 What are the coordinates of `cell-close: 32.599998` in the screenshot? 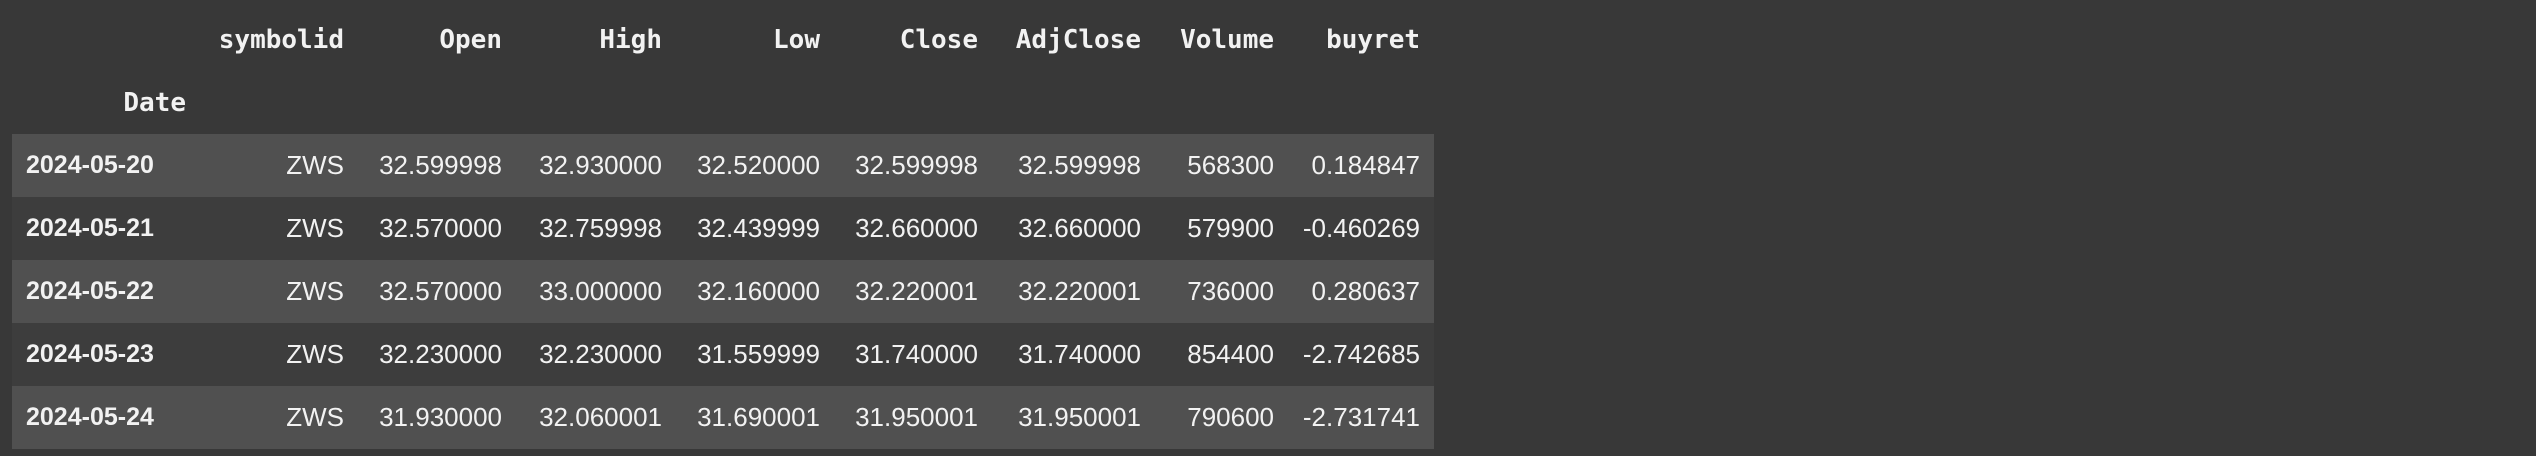 It's located at (916, 165).